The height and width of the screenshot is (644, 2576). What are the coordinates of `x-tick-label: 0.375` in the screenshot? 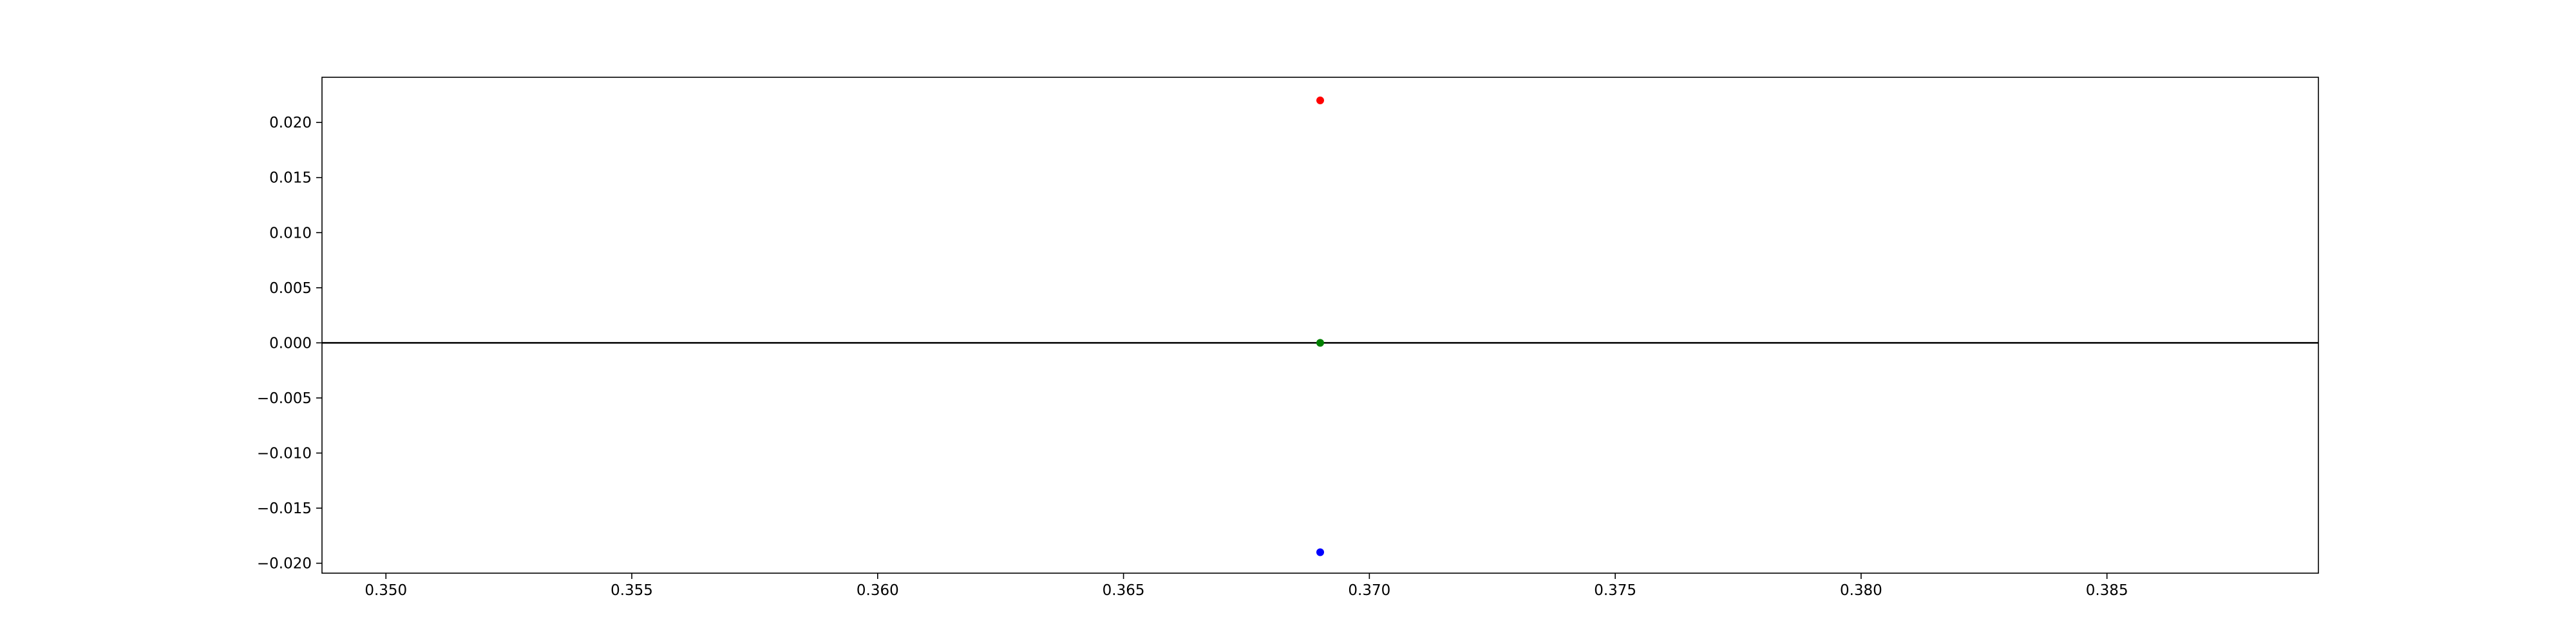 It's located at (1615, 590).